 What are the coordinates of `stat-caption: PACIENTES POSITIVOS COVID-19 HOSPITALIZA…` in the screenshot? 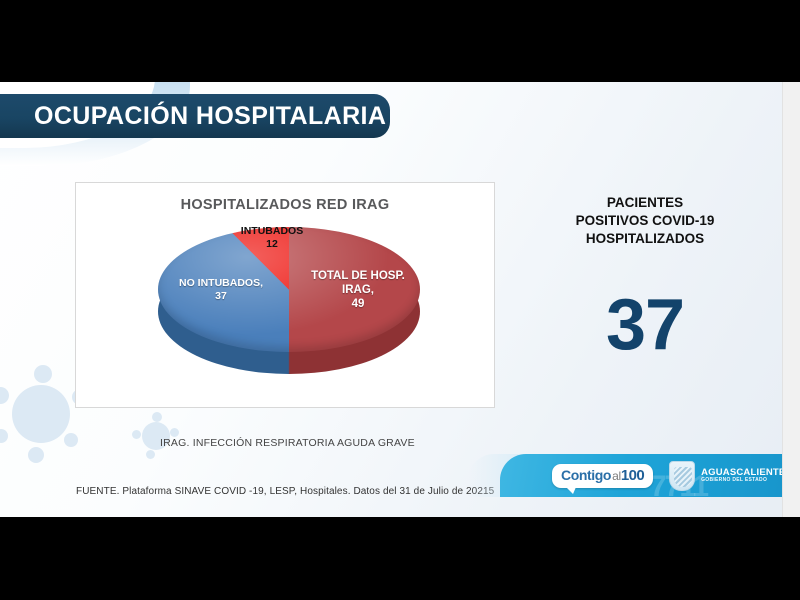 It's located at (645, 220).